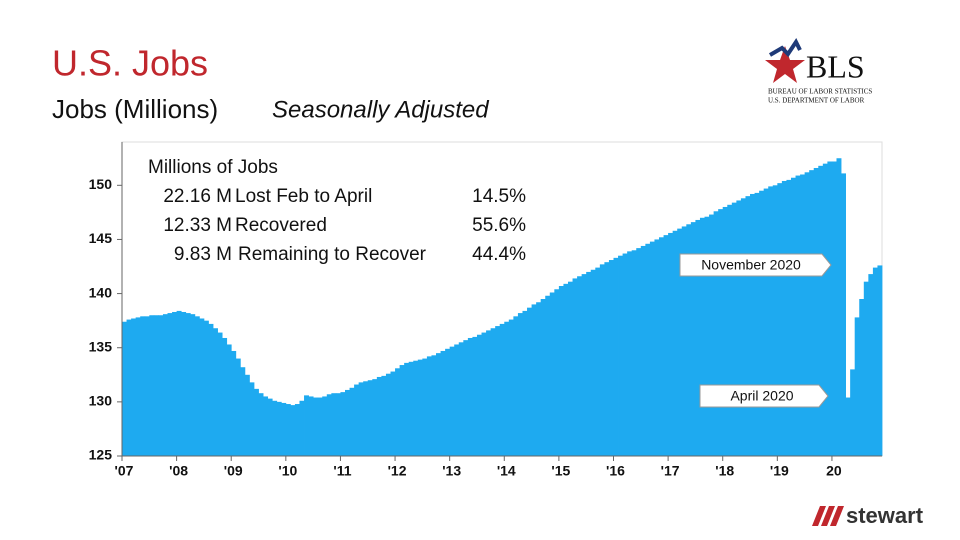  What do you see at coordinates (213, 167) in the screenshot?
I see `stats-title: Millions of Jobs` at bounding box center [213, 167].